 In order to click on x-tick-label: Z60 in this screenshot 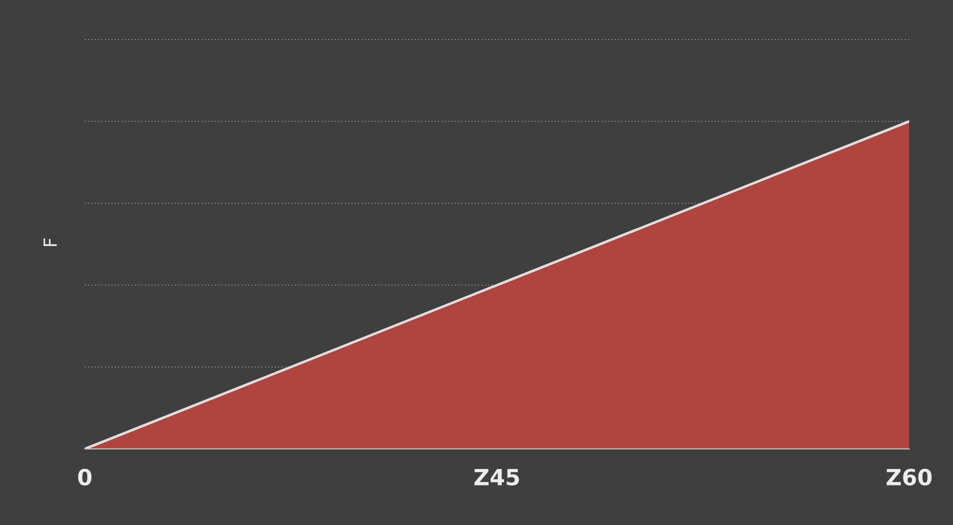, I will do `click(909, 477)`.